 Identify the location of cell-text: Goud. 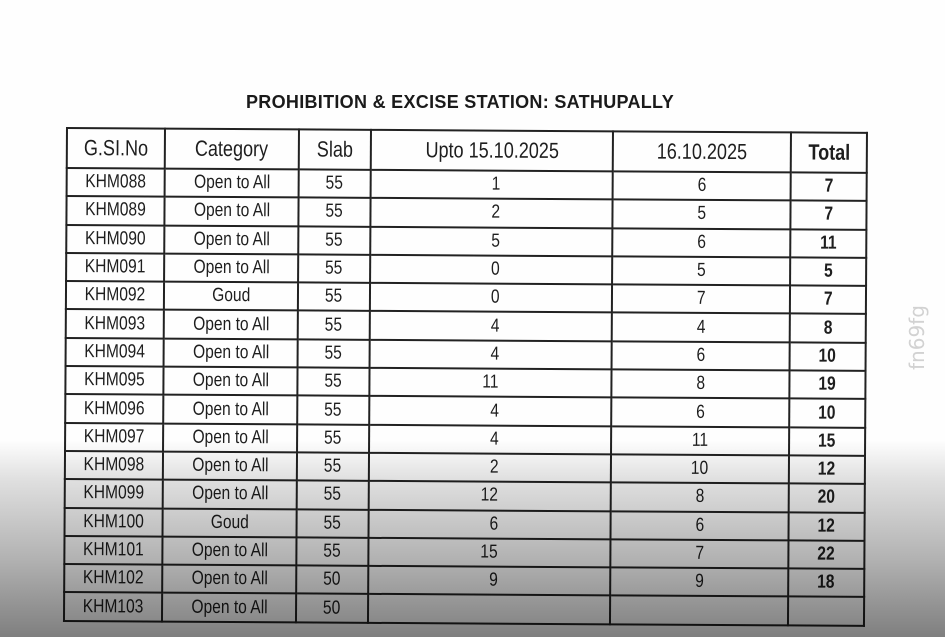
(229, 522).